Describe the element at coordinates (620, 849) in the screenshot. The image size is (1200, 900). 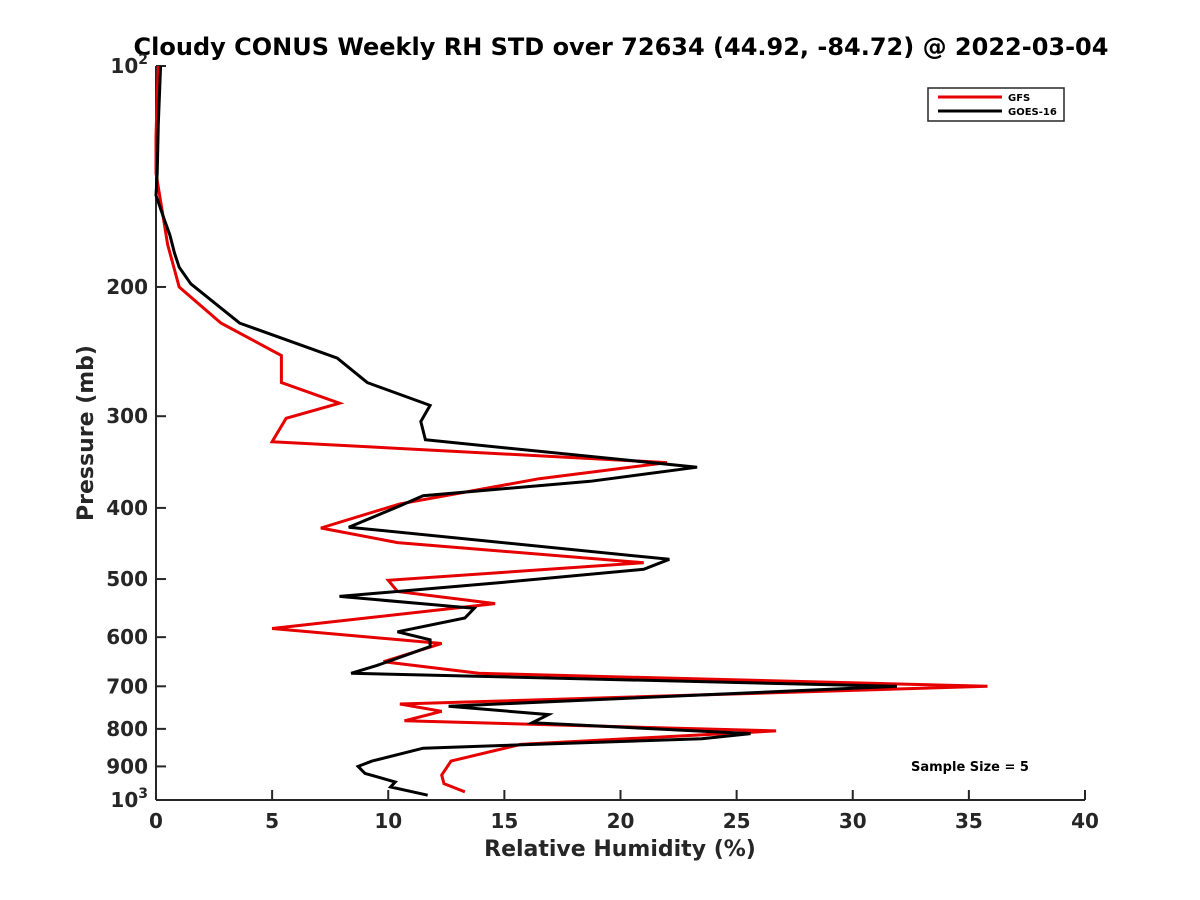
I see `x-axis-label: Relative Humidity (%)` at that location.